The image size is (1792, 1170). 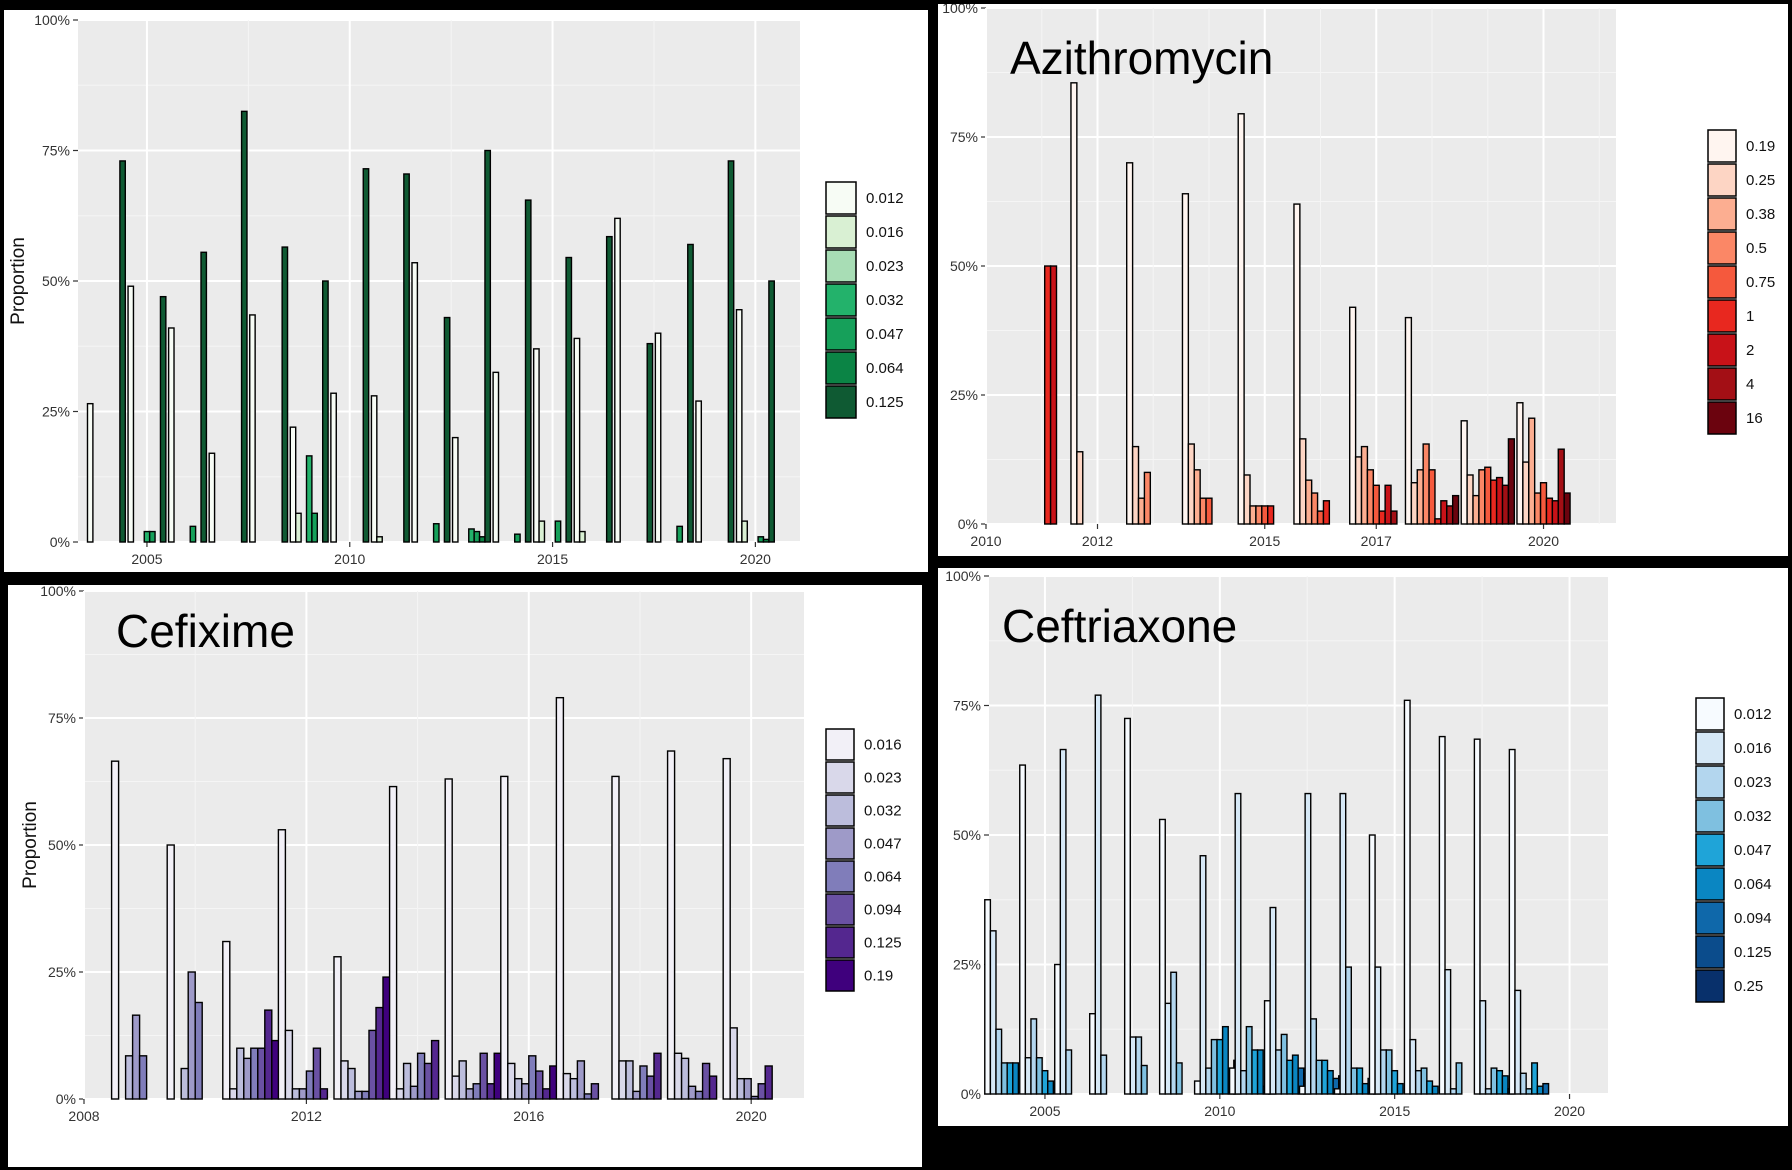 I want to click on y-tick-label: 100%, so click(x=960, y=10).